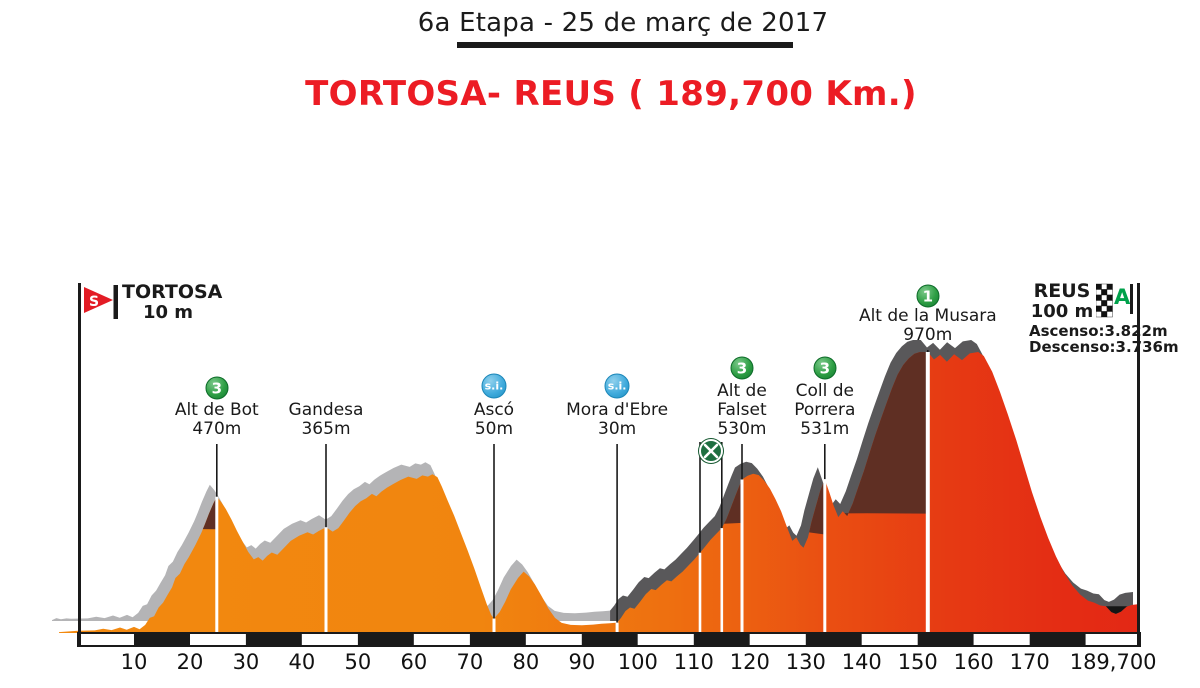 Image resolution: width=1200 pixels, height=688 pixels. Describe the element at coordinates (742, 429) in the screenshot. I see `marker-label-line: 530m` at that location.